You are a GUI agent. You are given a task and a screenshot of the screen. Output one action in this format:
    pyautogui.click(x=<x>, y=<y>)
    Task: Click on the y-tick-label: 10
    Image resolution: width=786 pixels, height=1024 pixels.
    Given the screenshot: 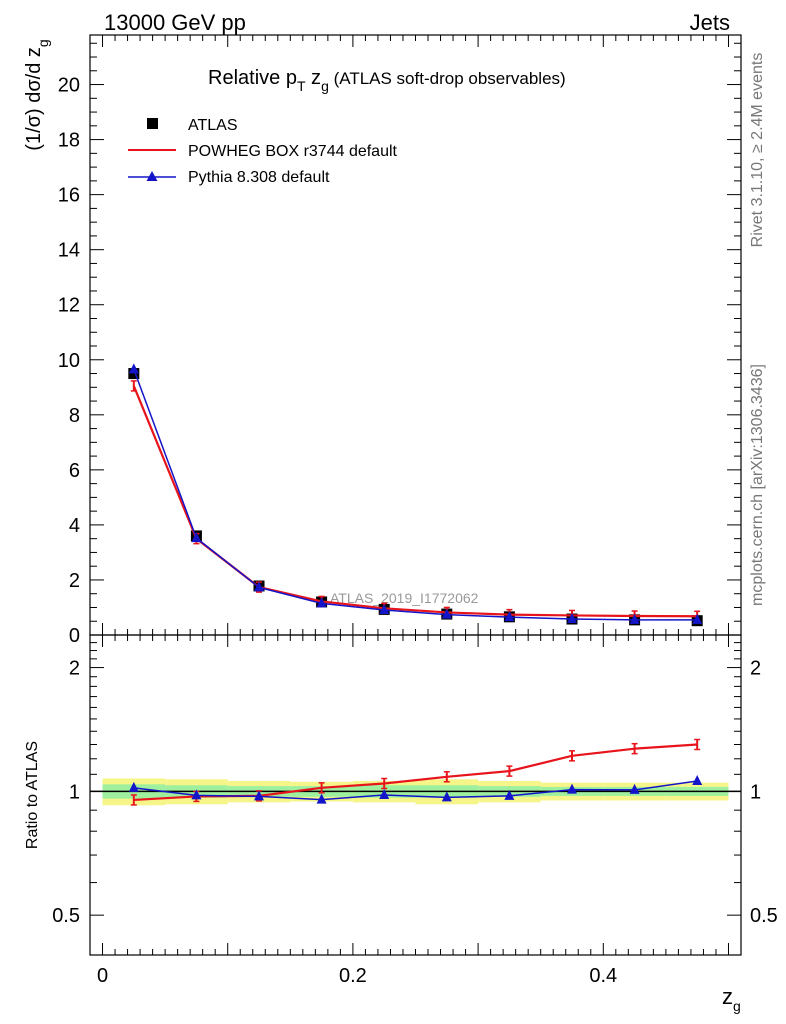 What is the action you would take?
    pyautogui.click(x=69, y=361)
    